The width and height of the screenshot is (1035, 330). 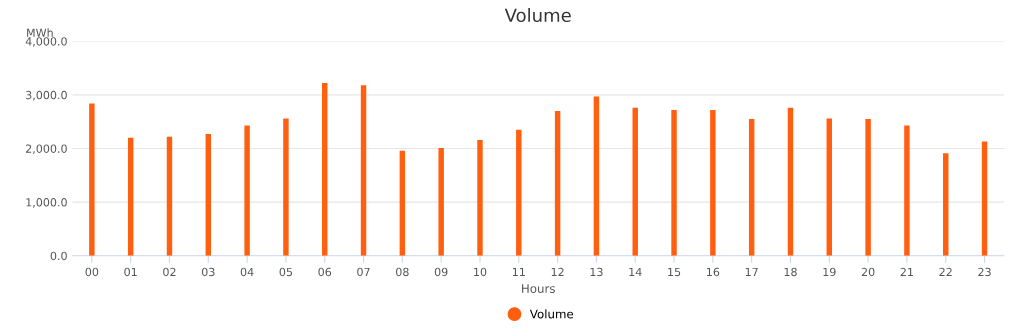 What do you see at coordinates (635, 271) in the screenshot?
I see `x-tick-label: 14` at bounding box center [635, 271].